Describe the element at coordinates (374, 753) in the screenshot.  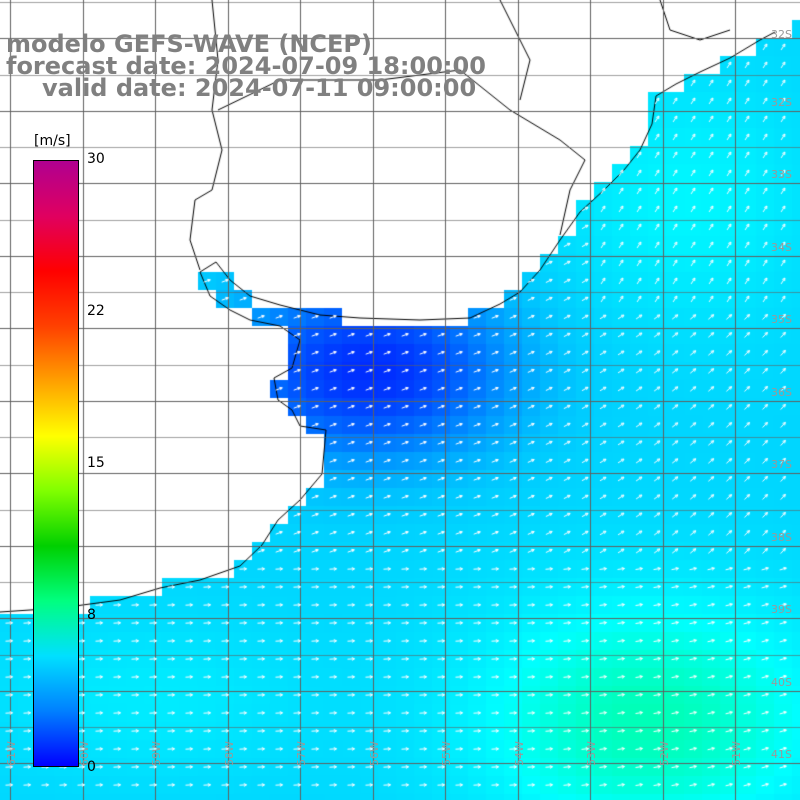
I see `lon-label: 56W` at that location.